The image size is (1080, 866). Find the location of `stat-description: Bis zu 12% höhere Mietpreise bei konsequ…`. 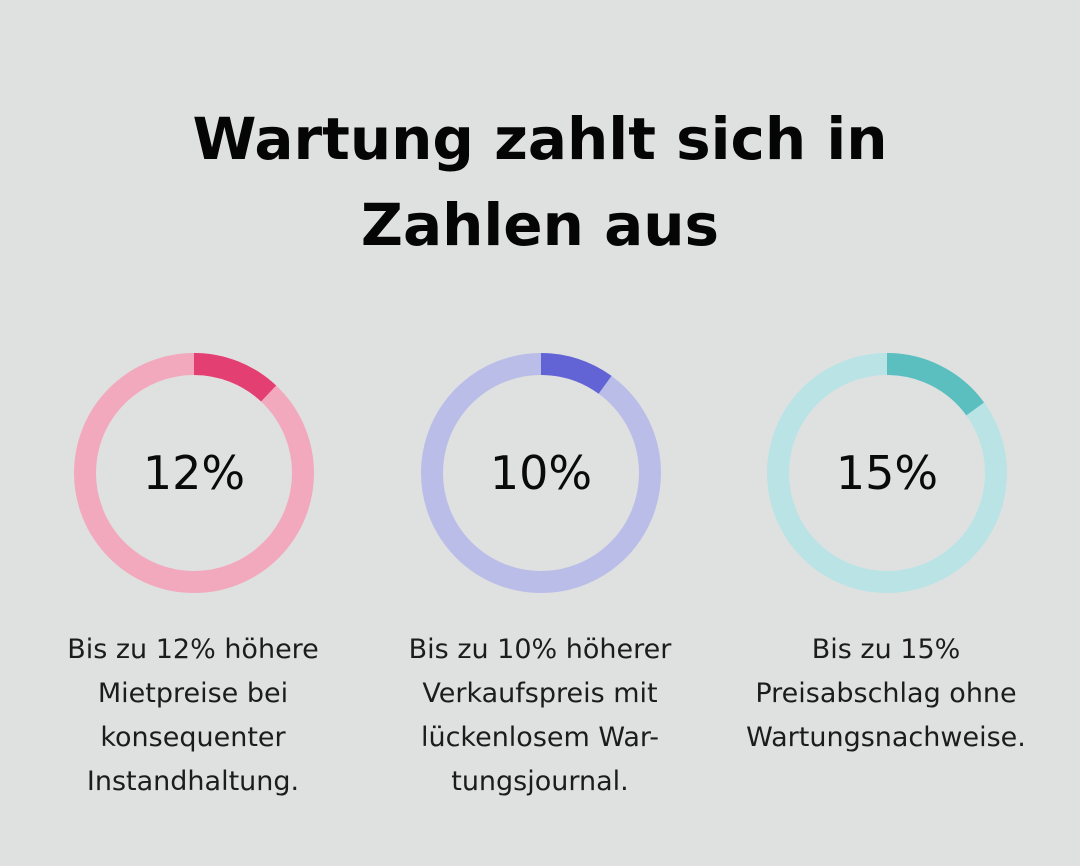

stat-description: Bis zu 12% höhere Mietpreise bei konsequ… is located at coordinates (193, 716).